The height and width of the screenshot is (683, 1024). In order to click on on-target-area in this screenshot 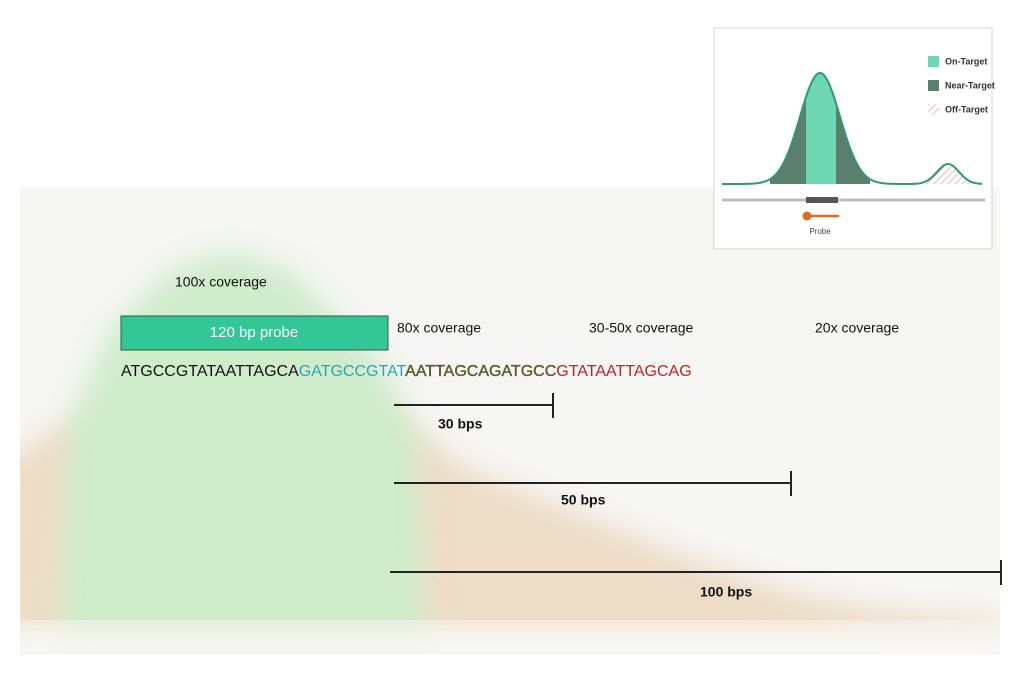, I will do `click(821, 128)`.